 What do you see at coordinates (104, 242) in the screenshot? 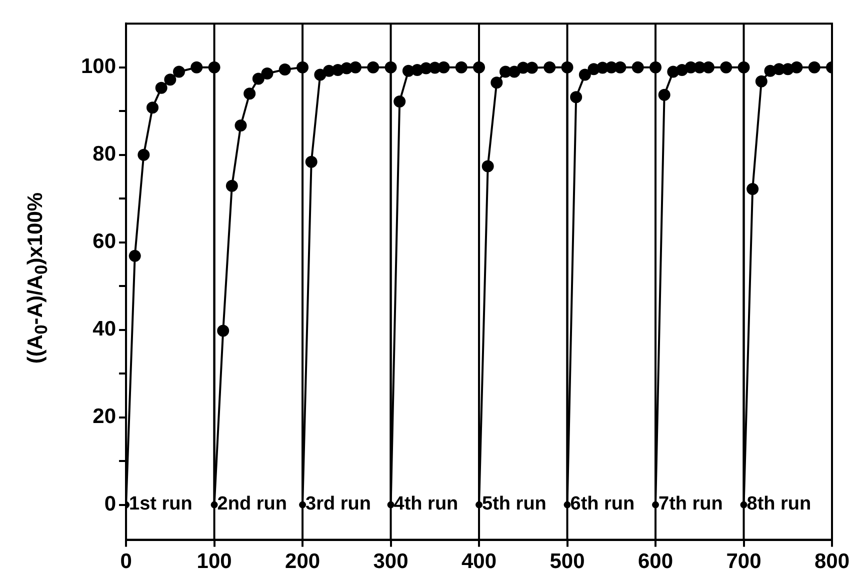
I see `y-tick-label: 60` at bounding box center [104, 242].